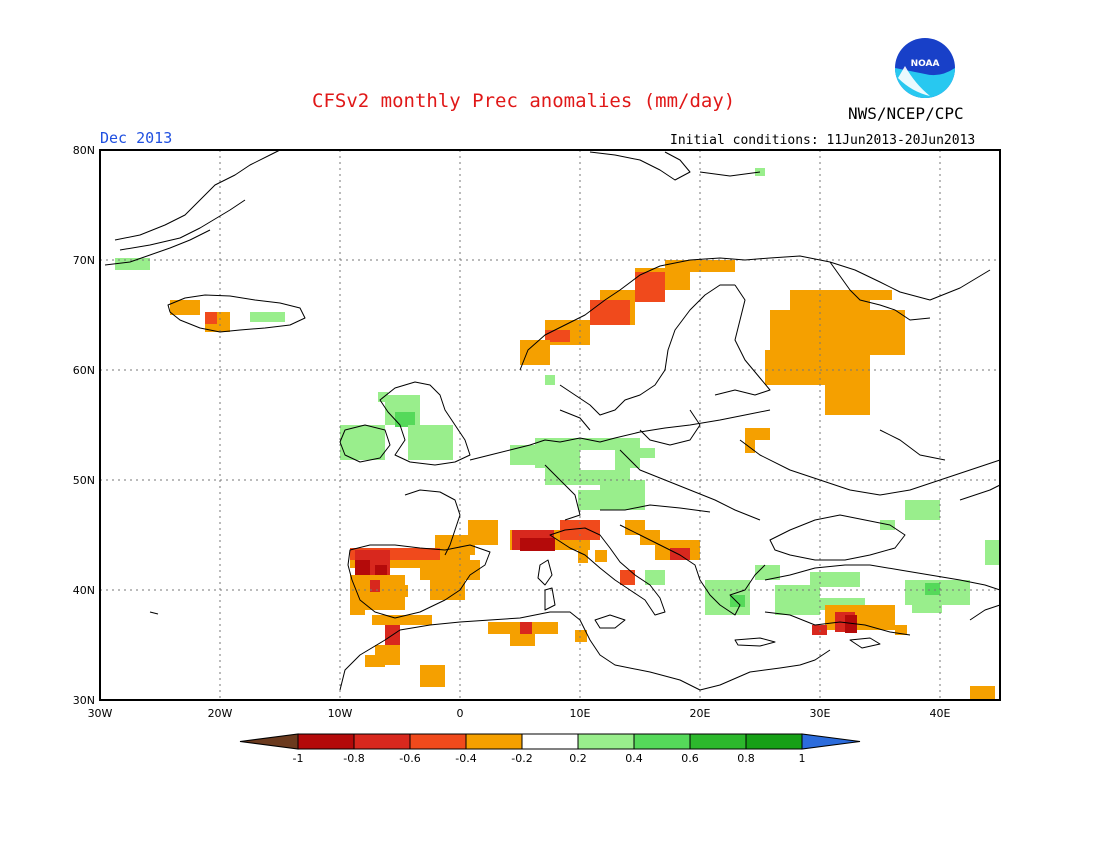  What do you see at coordinates (524, 101) in the screenshot?
I see `map-title: CFSv2 monthly Prec anomalies (mm/day)` at bounding box center [524, 101].